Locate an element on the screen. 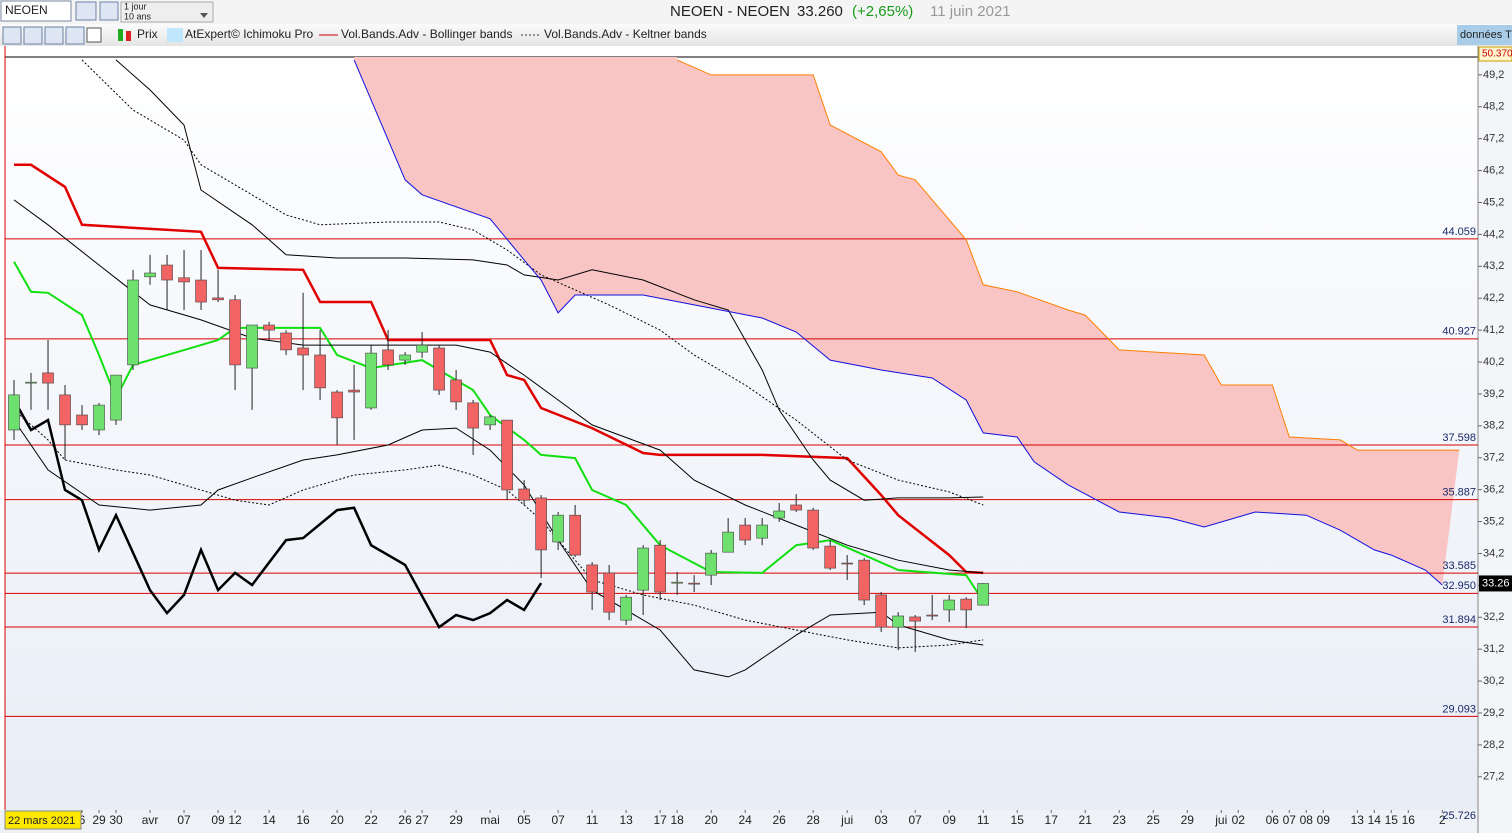 The image size is (1512, 833). legend-bollinger: Vol.Bands.Adv - Bollinger bands is located at coordinates (426, 34).